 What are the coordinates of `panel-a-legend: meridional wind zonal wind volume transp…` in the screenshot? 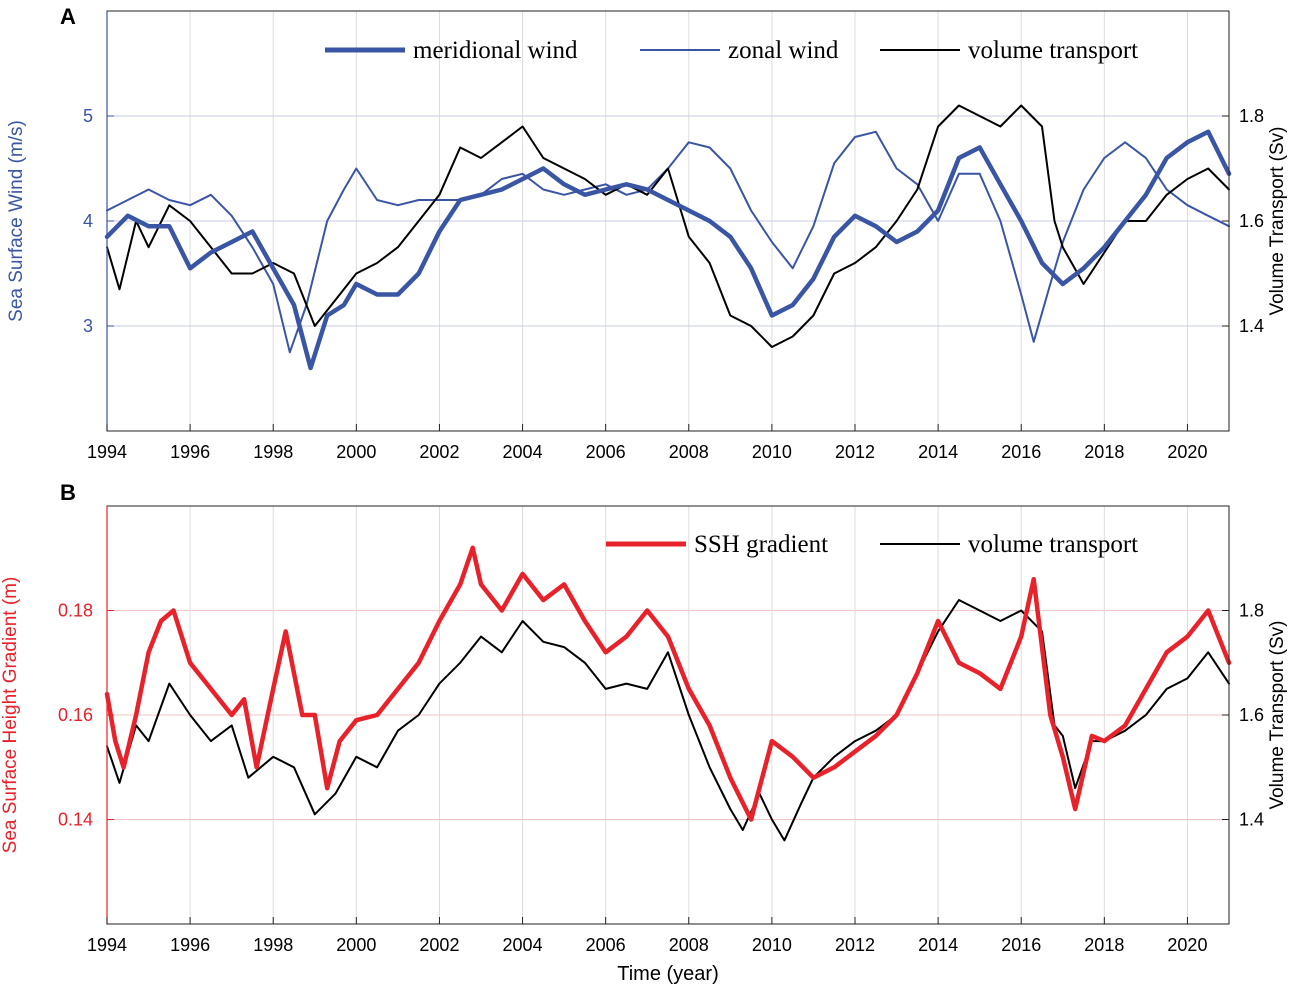 It's located at (731, 50).